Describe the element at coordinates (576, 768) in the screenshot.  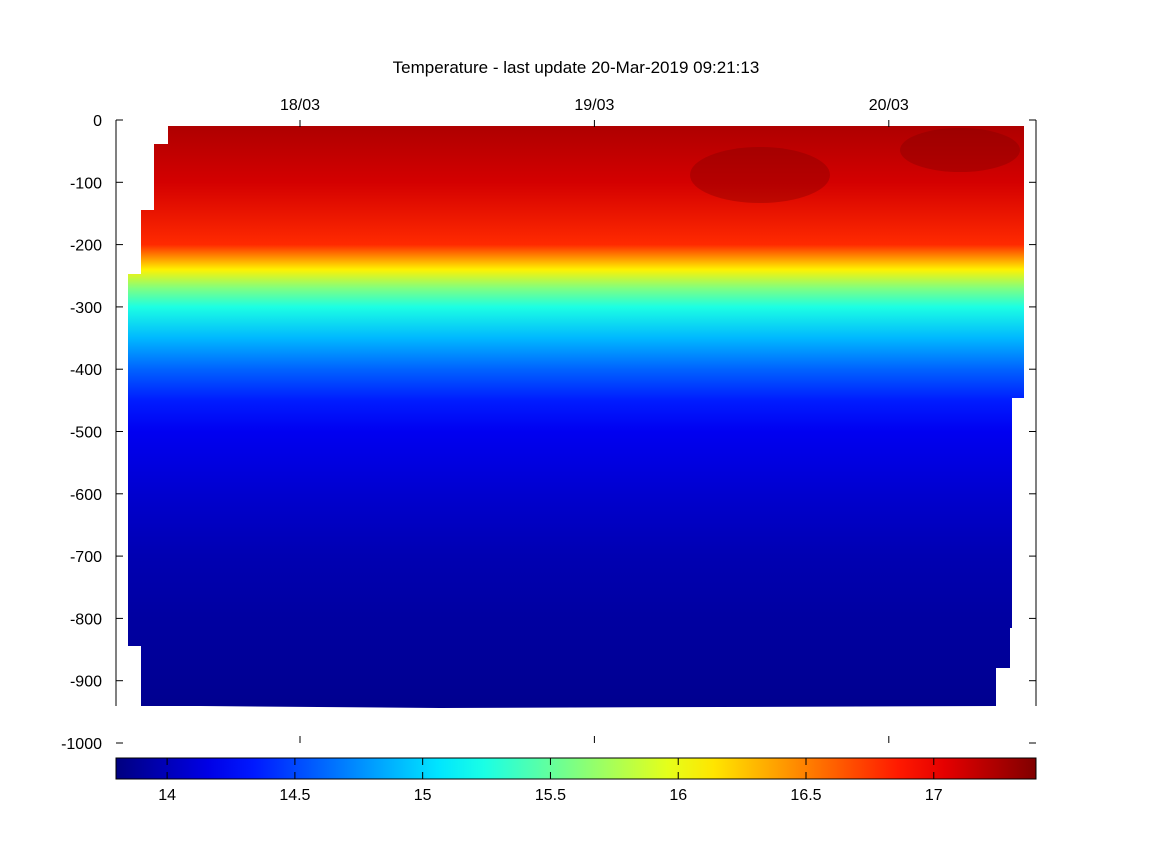
I see `colorbar-fill` at that location.